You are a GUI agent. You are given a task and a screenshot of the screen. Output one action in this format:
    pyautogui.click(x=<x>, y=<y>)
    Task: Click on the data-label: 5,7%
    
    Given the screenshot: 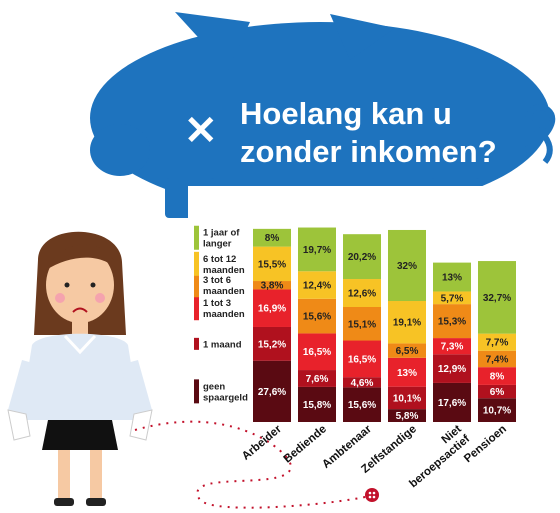 What is the action you would take?
    pyautogui.click(x=452, y=298)
    